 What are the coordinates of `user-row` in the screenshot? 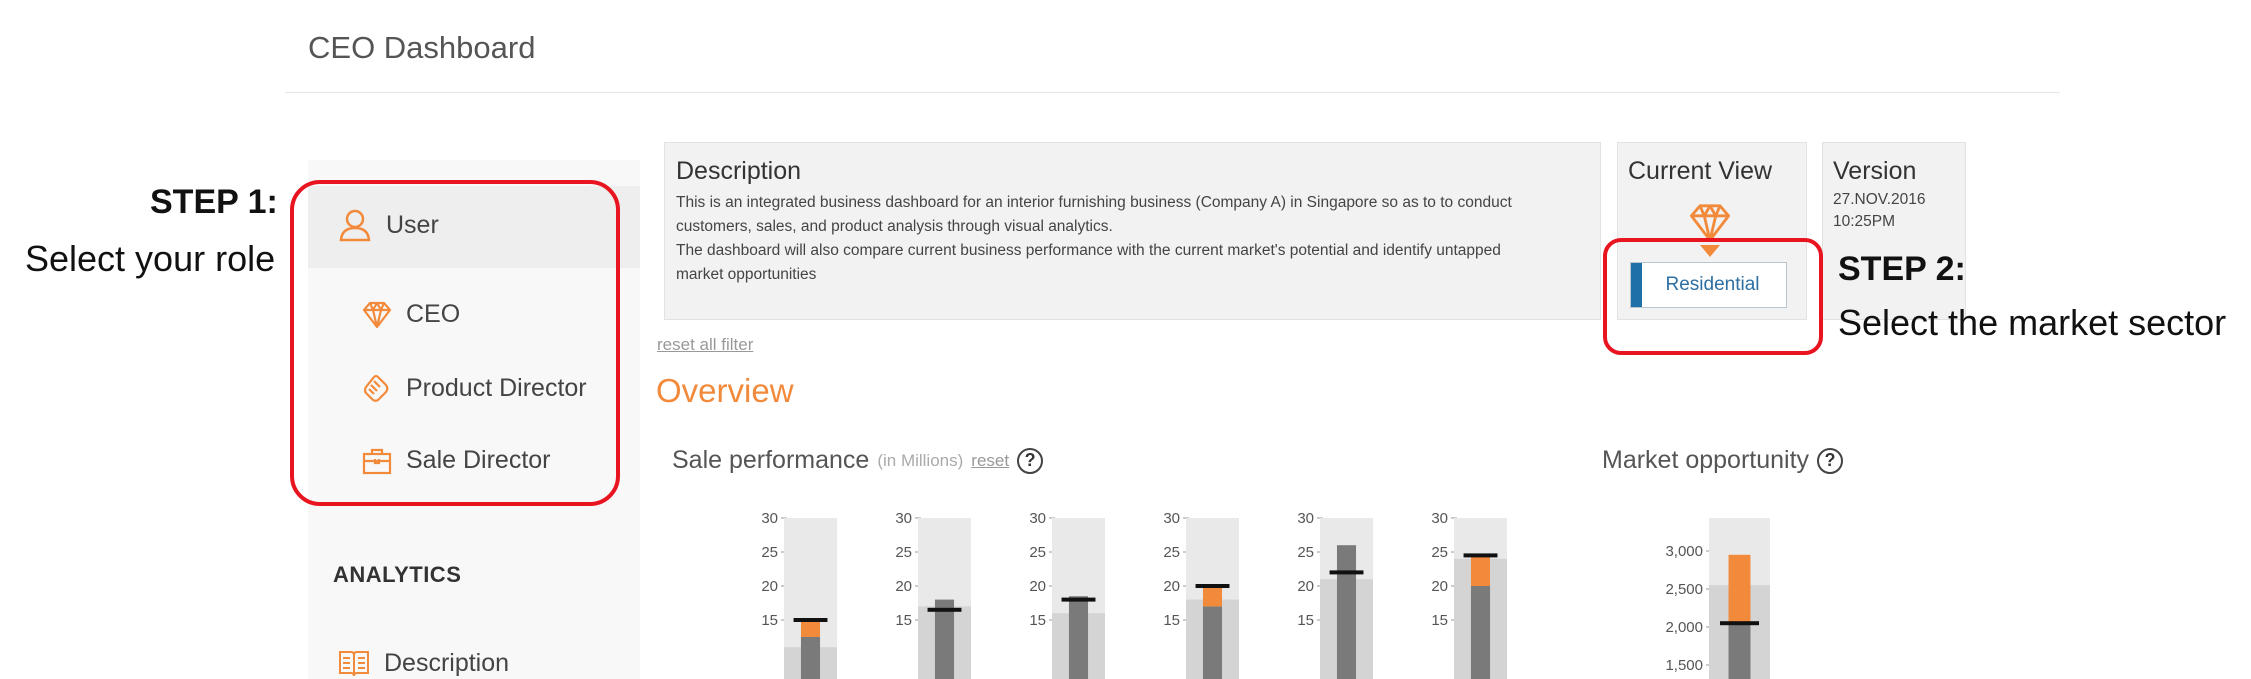 It's located at (474, 227).